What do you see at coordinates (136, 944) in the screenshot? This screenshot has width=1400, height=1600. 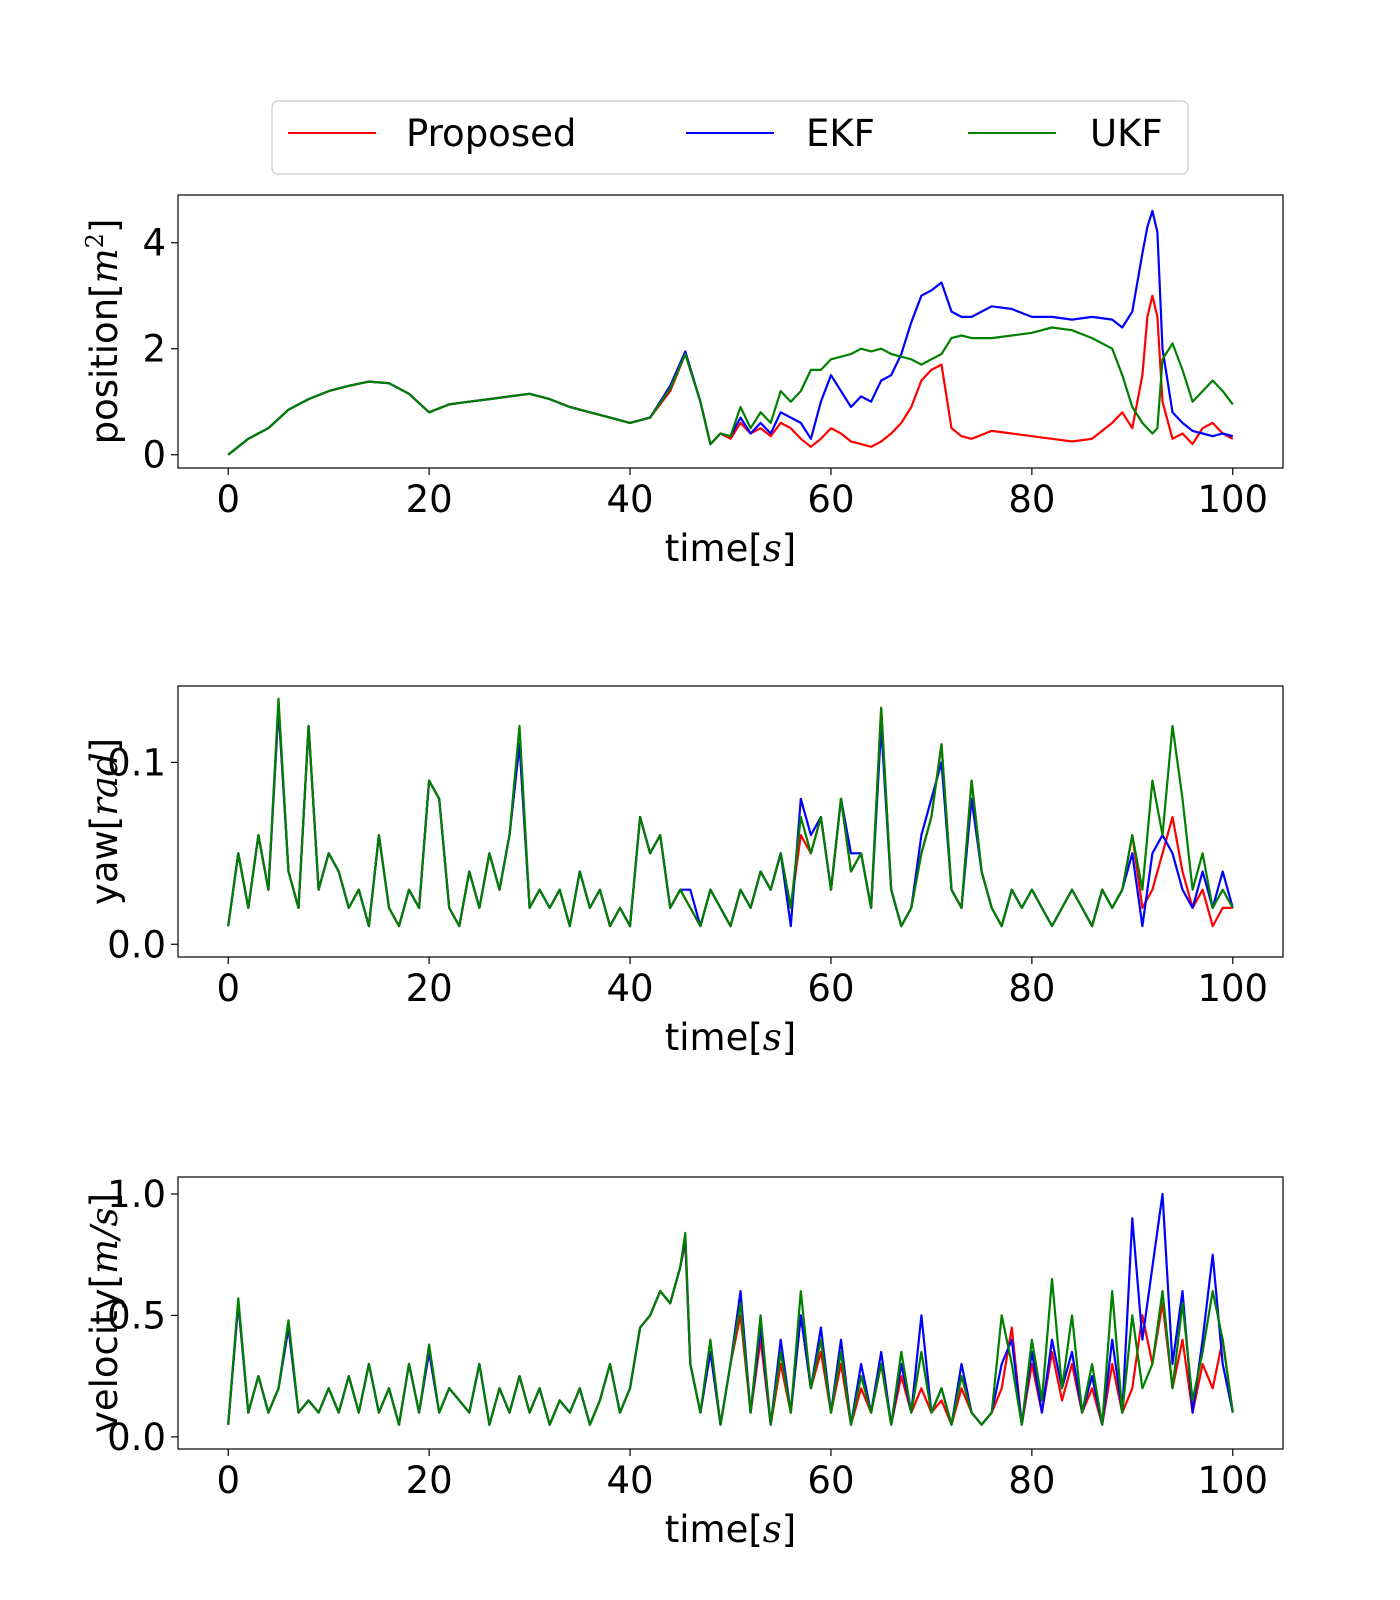 I see `yaw-ytick-label: 0.0` at bounding box center [136, 944].